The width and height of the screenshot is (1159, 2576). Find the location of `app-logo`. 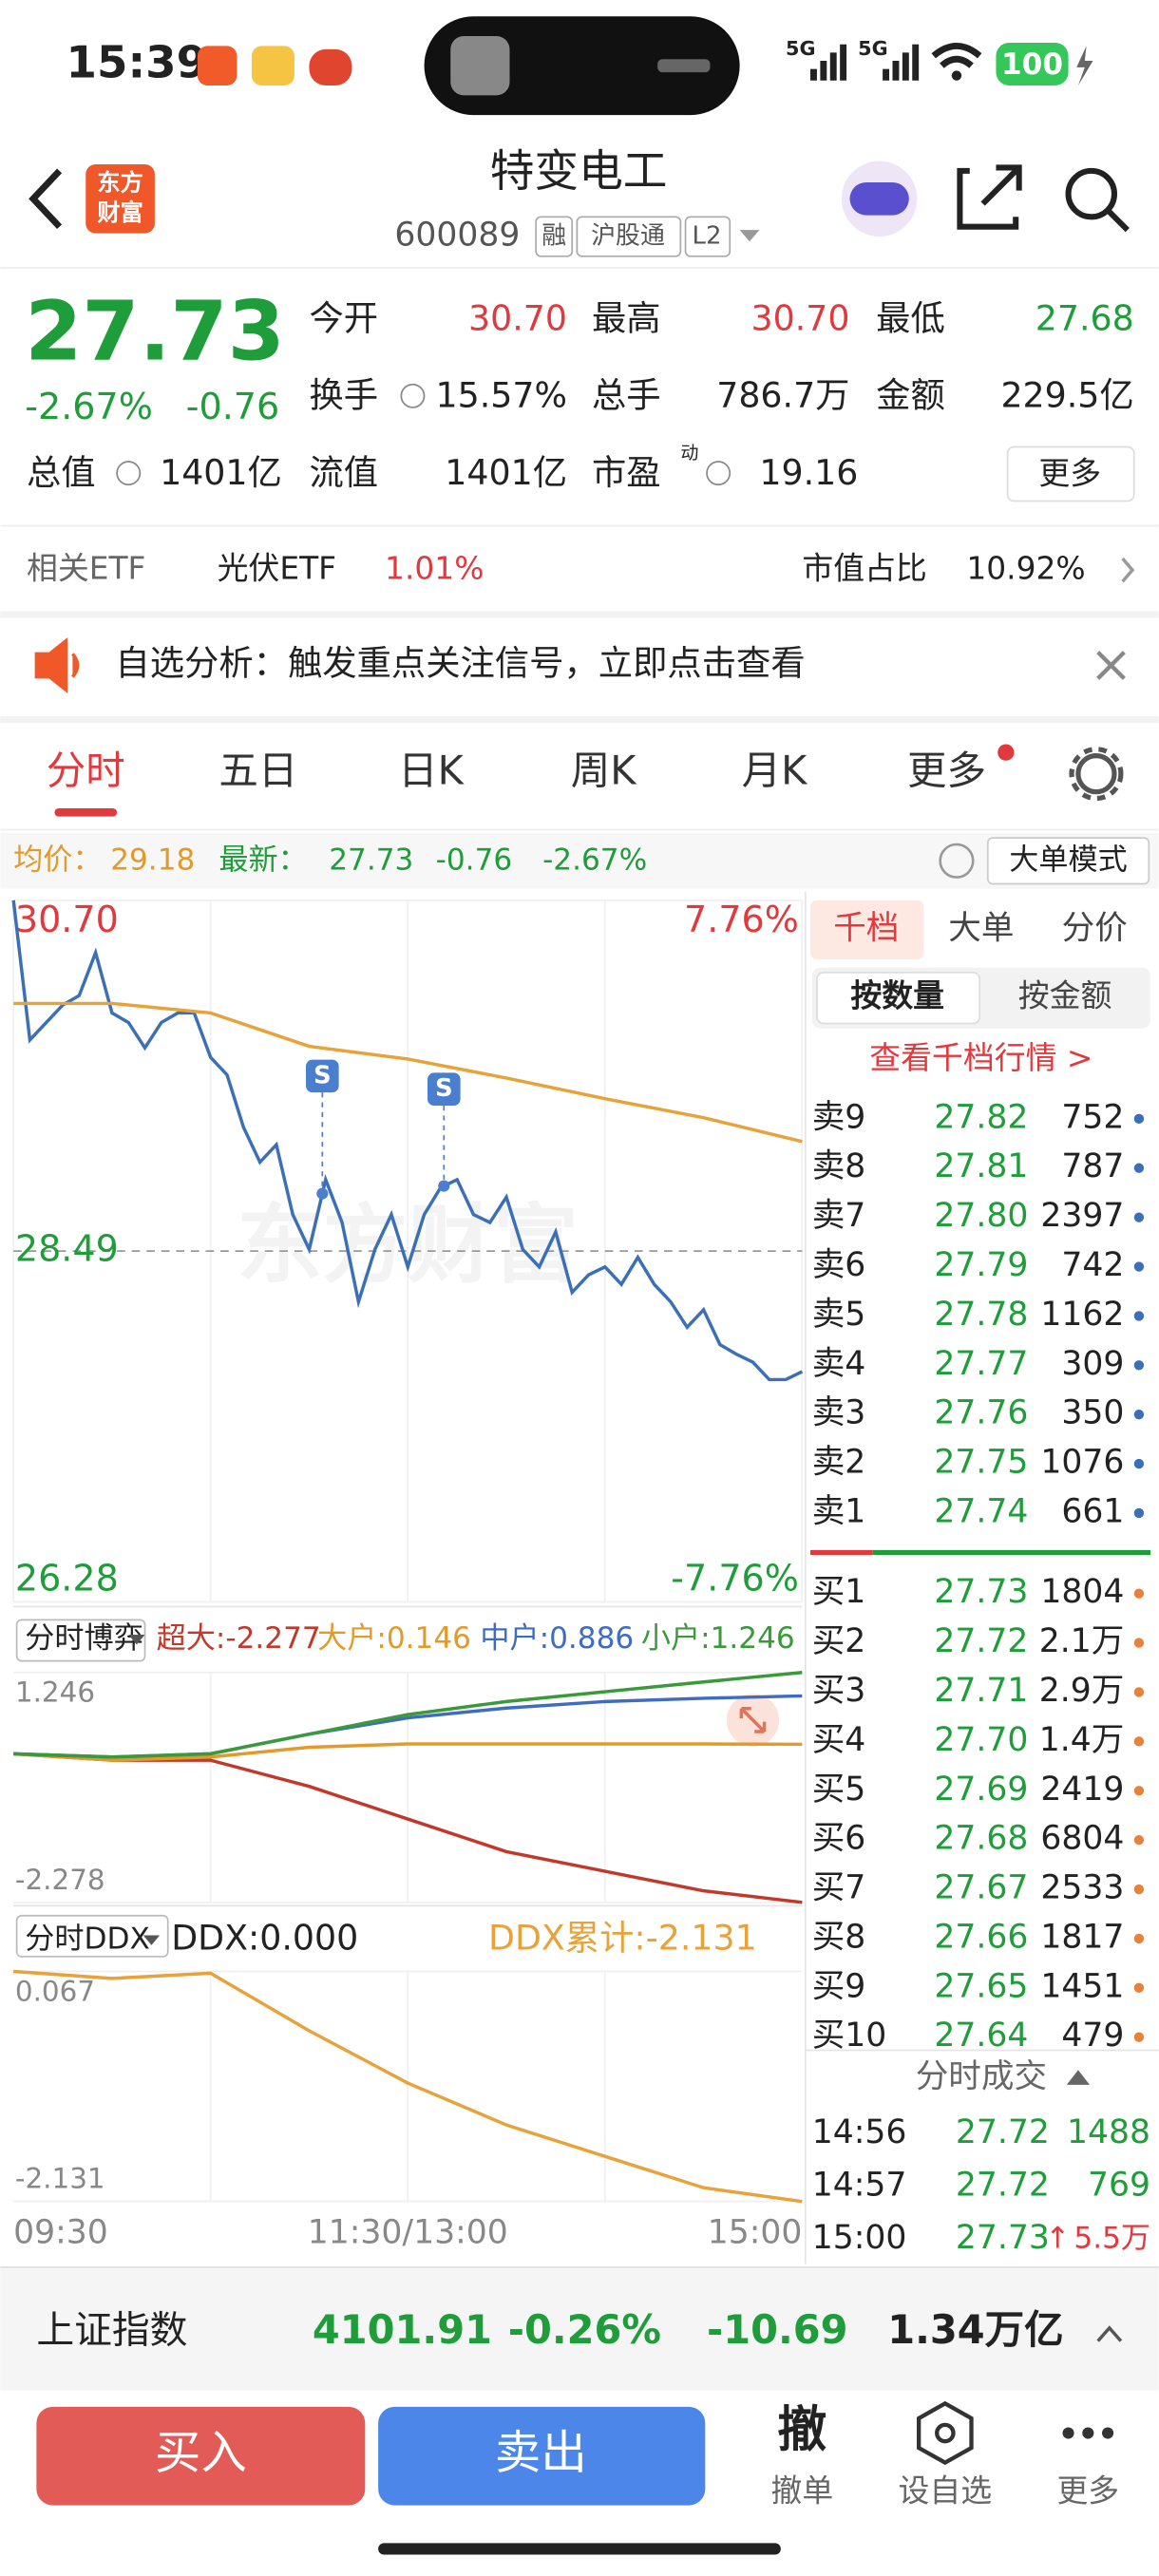

app-logo is located at coordinates (120, 198).